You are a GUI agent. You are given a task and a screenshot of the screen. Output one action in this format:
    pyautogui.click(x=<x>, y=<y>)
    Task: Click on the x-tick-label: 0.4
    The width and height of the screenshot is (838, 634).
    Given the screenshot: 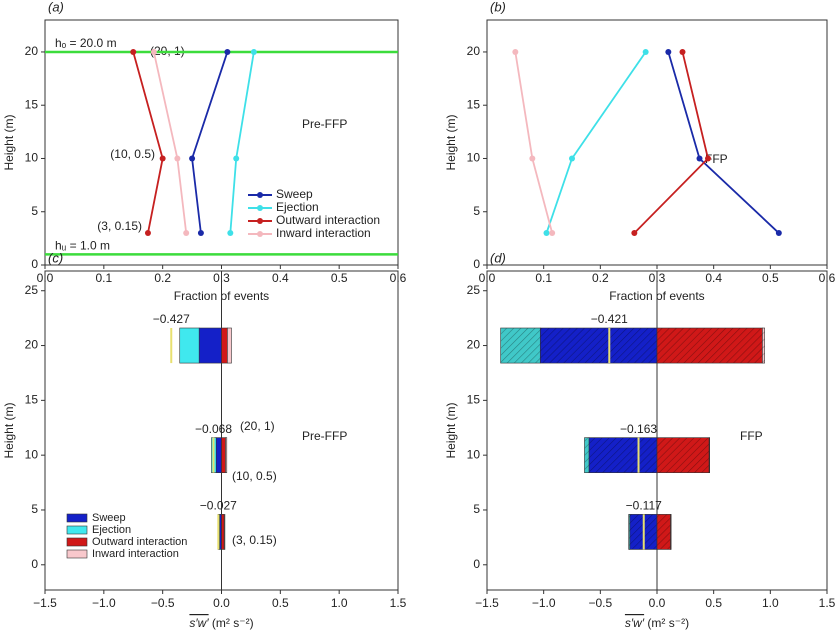 What is the action you would take?
    pyautogui.click(x=713, y=278)
    